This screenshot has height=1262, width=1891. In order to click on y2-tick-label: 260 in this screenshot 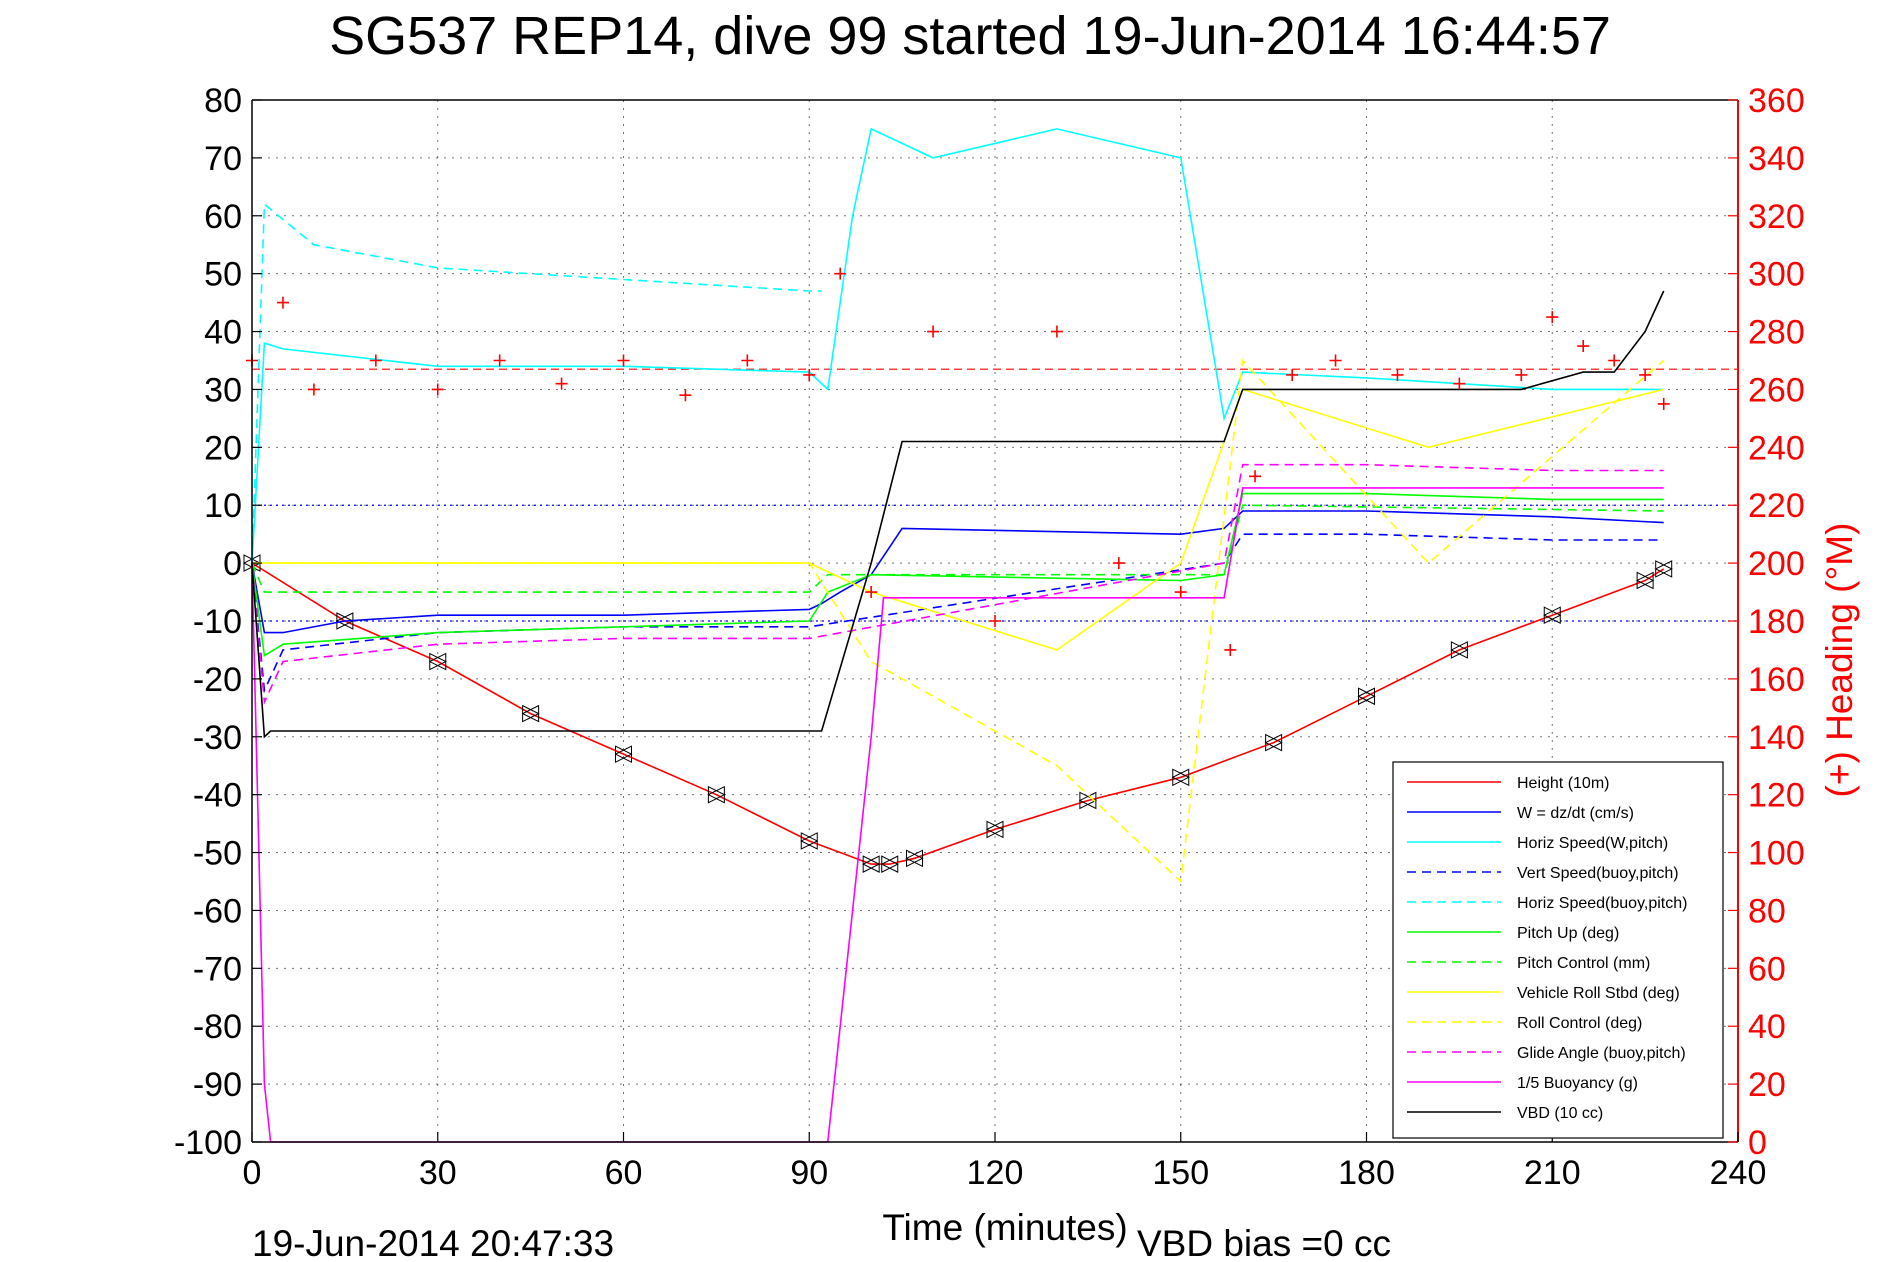, I will do `click(1776, 390)`.